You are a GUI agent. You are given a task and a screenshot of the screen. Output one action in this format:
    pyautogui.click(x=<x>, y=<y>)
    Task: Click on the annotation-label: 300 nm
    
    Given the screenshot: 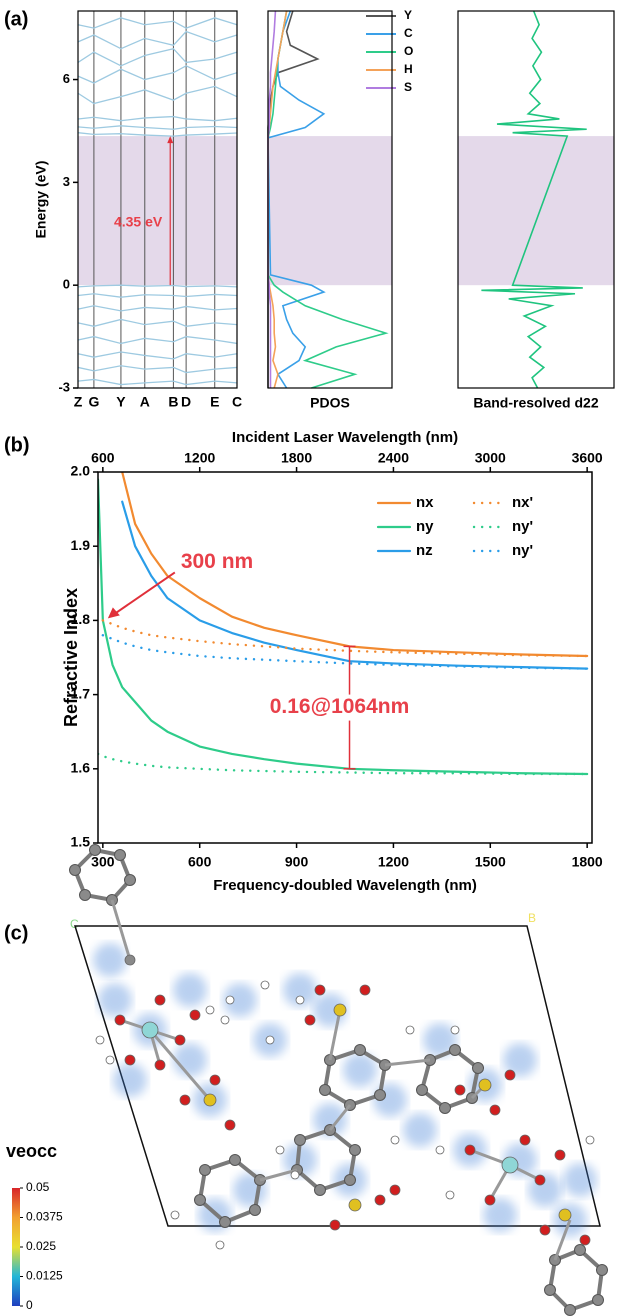 What is the action you would take?
    pyautogui.click(x=217, y=561)
    